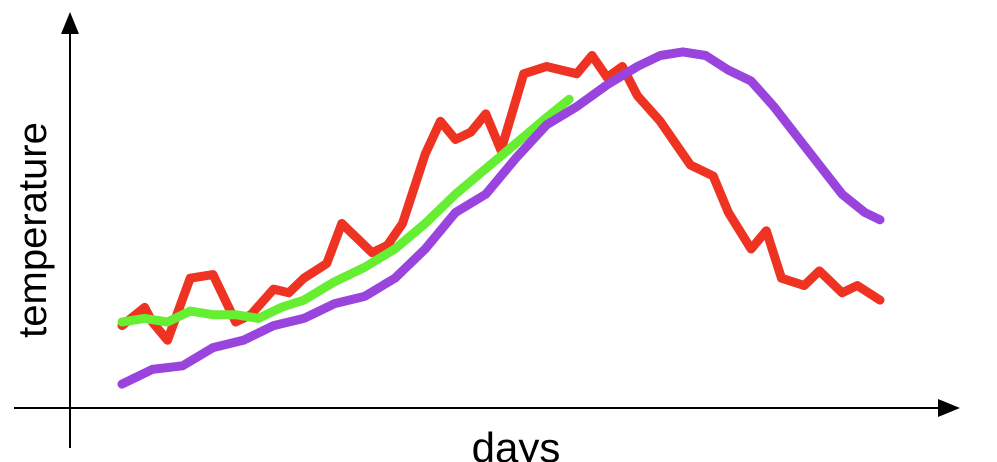 The width and height of the screenshot is (997, 462). I want to click on y-axis-arrow-icon, so click(70, 23).